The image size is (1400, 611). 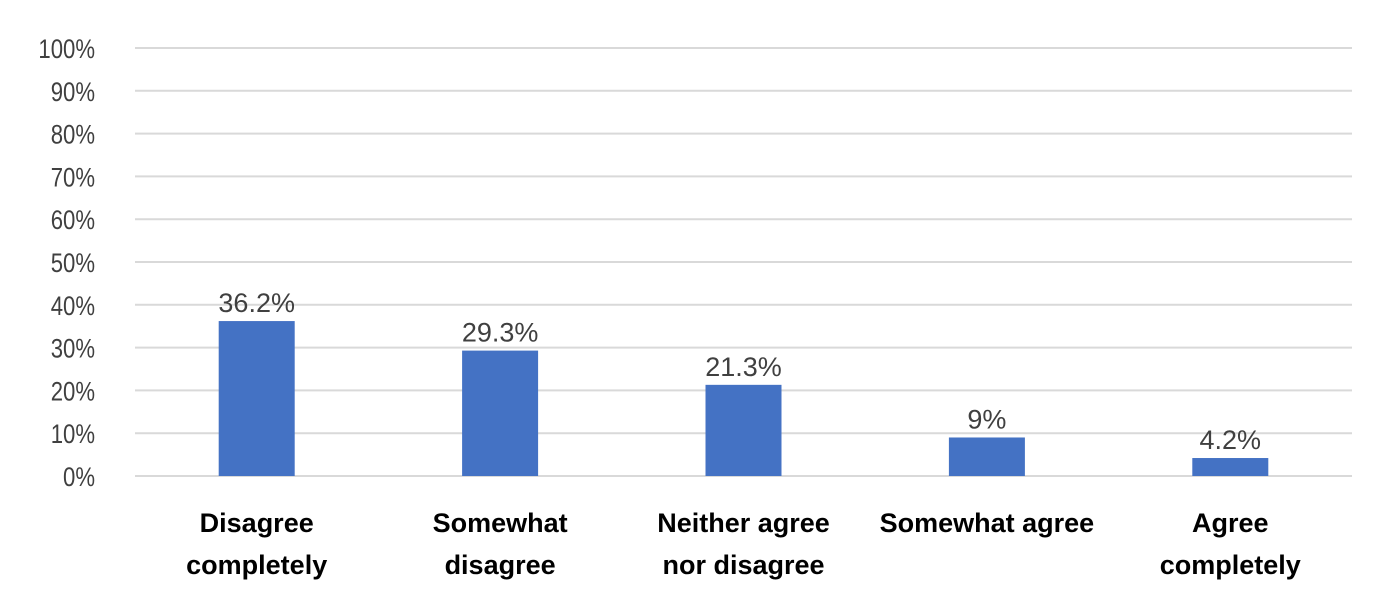 What do you see at coordinates (73, 136) in the screenshot?
I see `y-tick-label: 80%` at bounding box center [73, 136].